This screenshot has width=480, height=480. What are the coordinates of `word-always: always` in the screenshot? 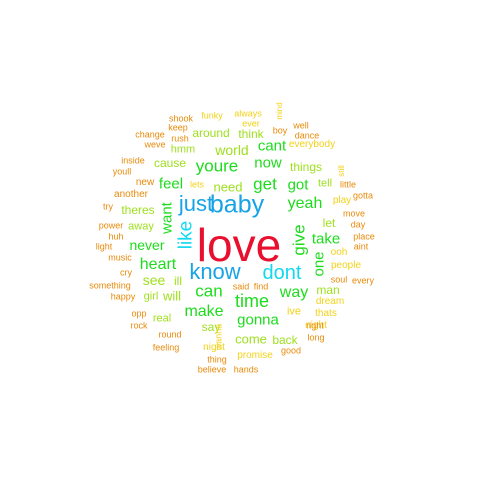 It's located at (248, 113).